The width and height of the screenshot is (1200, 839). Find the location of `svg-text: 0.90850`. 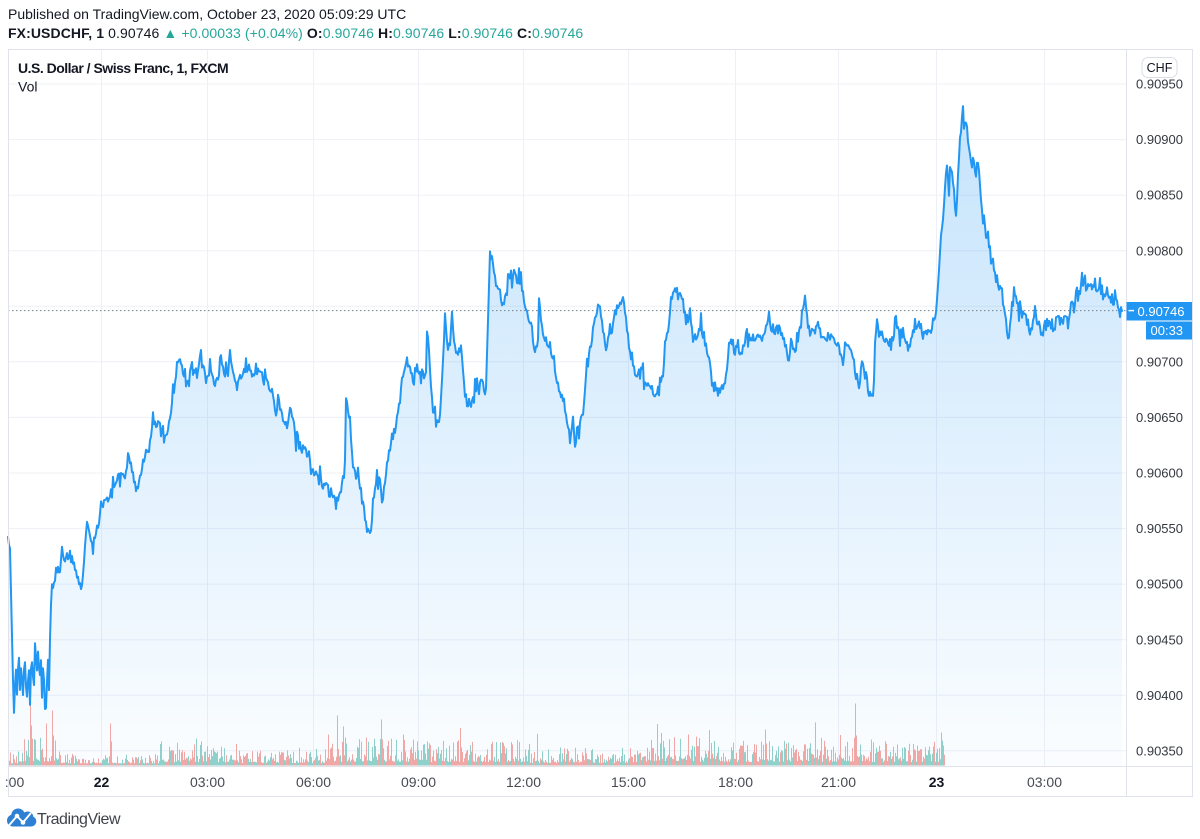

svg-text: 0.90850 is located at coordinates (1159, 195).